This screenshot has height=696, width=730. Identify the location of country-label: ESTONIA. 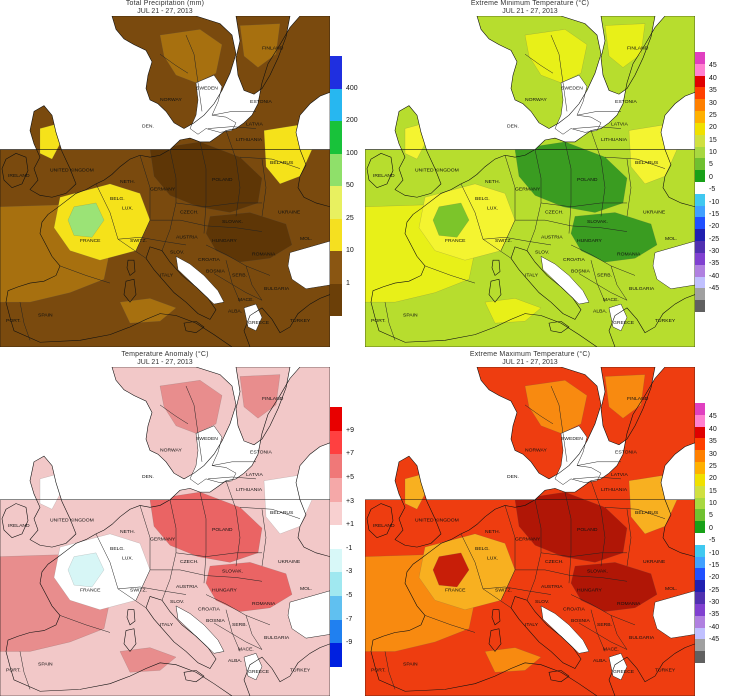
(261, 102).